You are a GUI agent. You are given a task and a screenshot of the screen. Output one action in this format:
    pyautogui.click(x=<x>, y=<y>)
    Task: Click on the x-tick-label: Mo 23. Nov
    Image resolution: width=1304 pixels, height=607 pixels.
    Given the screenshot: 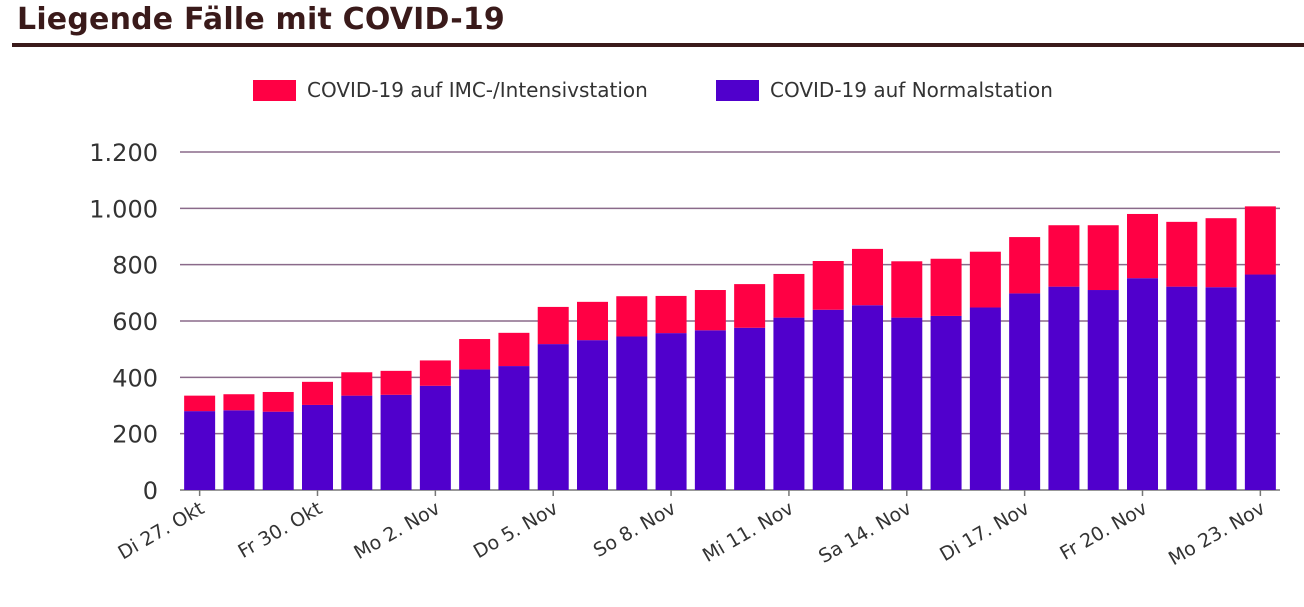 What is the action you would take?
    pyautogui.click(x=1217, y=533)
    